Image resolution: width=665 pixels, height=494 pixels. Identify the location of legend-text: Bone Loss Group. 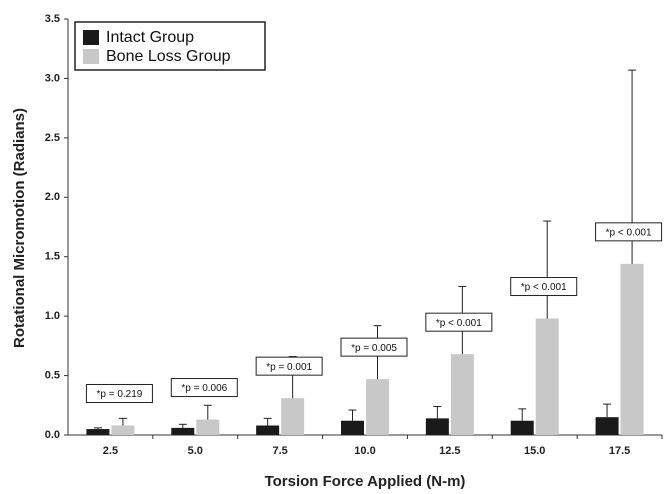
(168, 56).